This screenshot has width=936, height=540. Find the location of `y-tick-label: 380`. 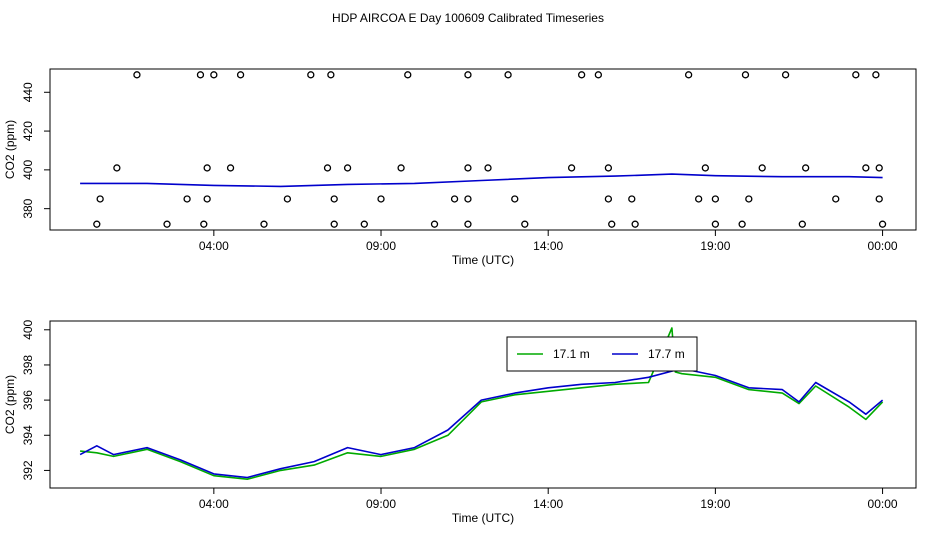

y-tick-label: 380 is located at coordinates (28, 208).